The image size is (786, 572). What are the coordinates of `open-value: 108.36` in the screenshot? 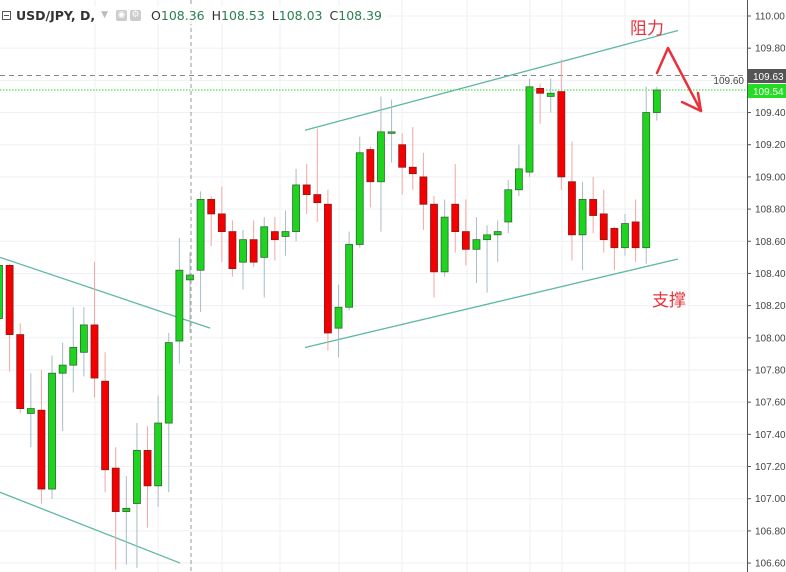 It's located at (182, 15).